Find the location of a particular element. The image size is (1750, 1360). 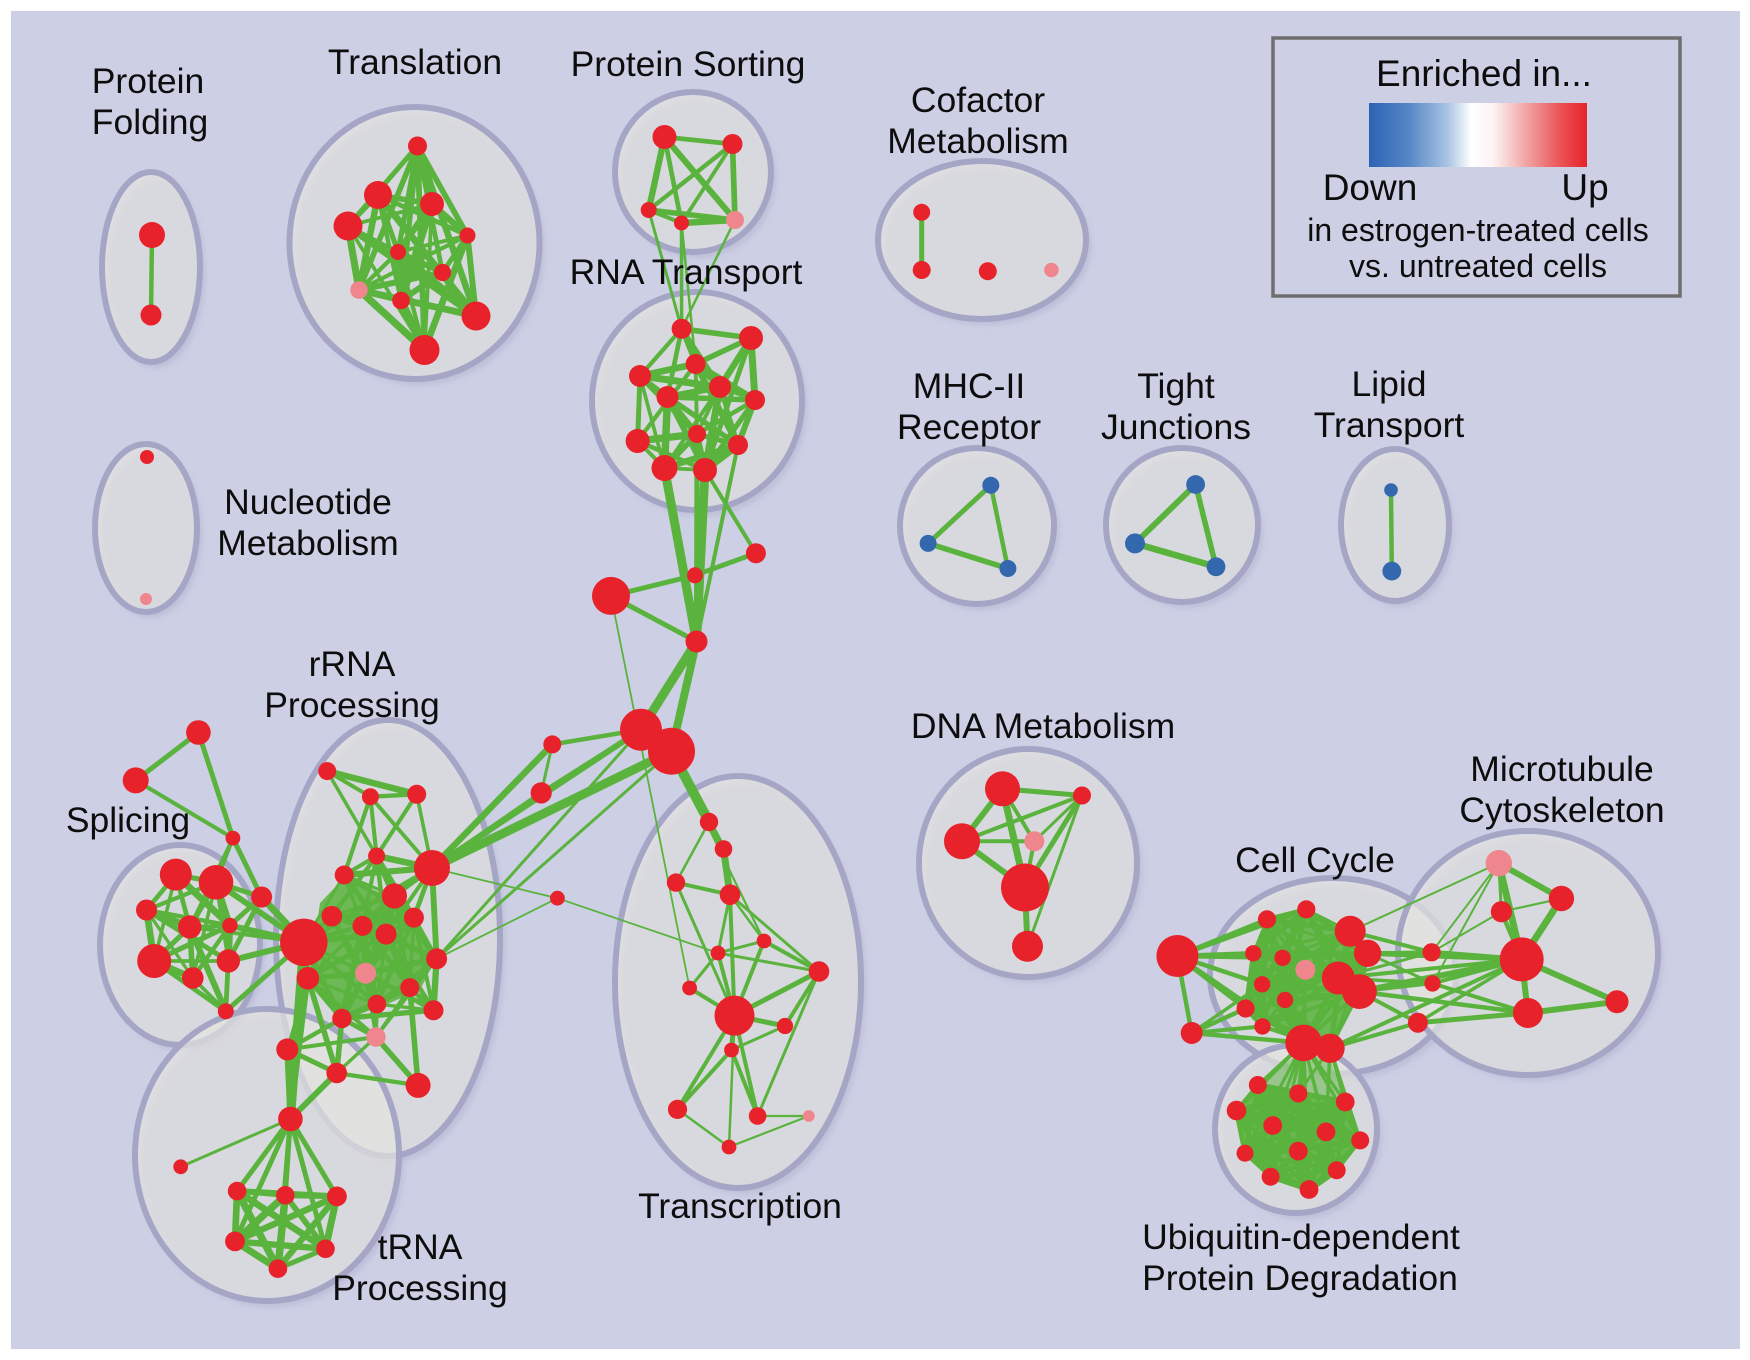

svg-text: Cytoskeleton is located at coordinates (1561, 810).